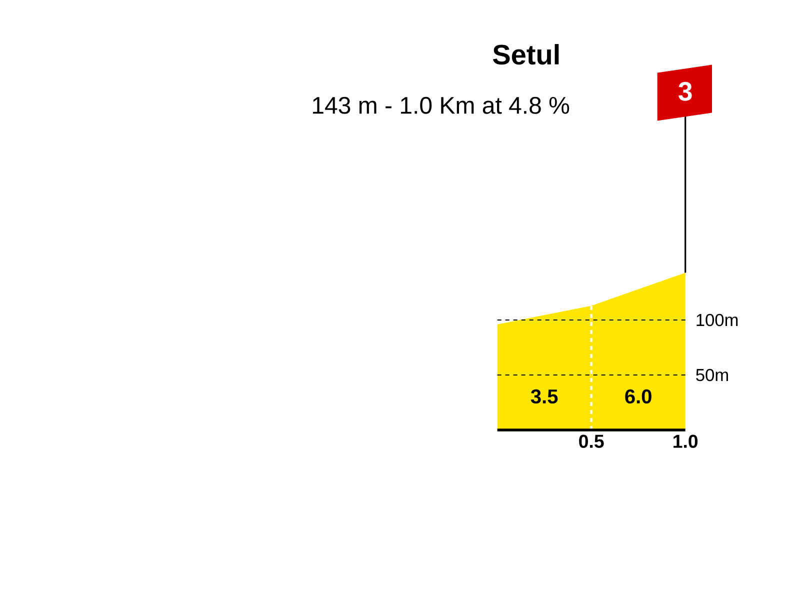  I want to click on annotation: 3.5, so click(544, 396).